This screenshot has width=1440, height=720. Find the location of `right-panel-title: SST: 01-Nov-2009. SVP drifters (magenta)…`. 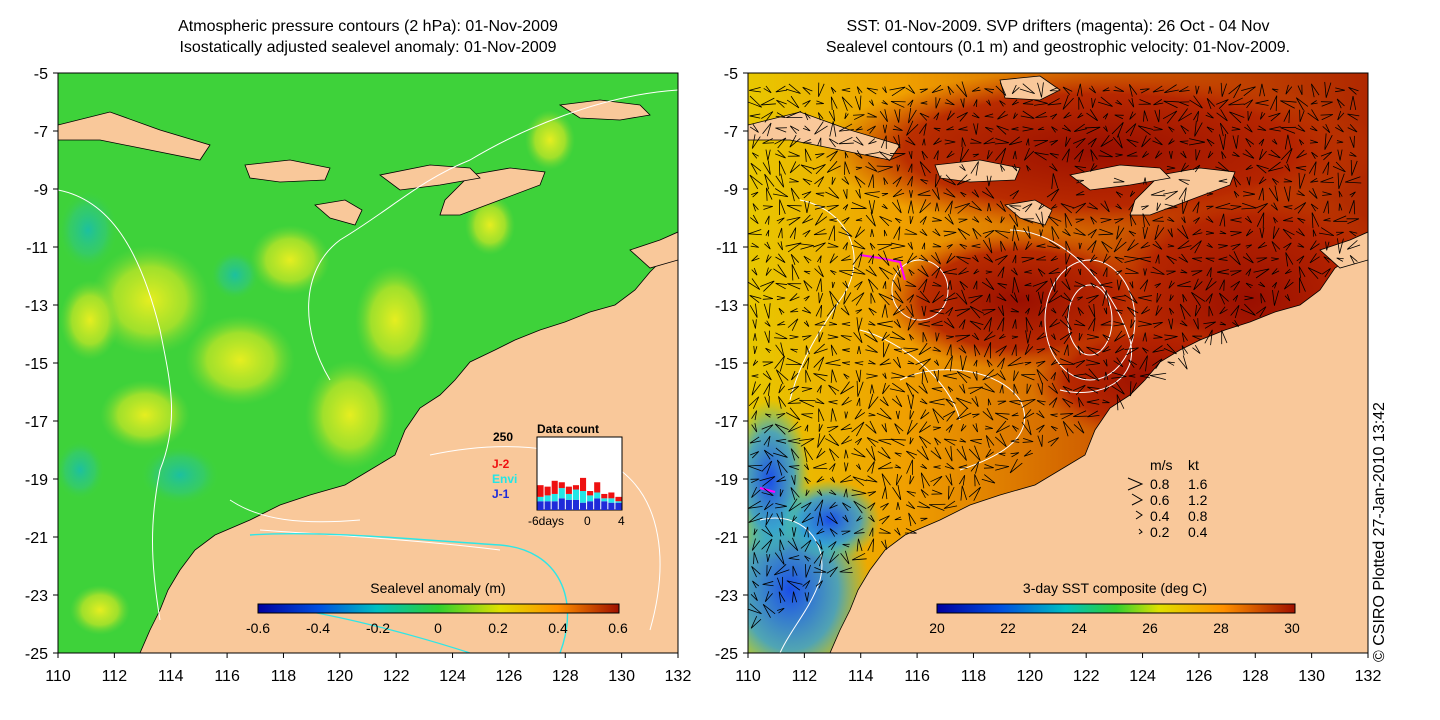

right-panel-title: SST: 01-Nov-2009. SVP drifters (magenta)… is located at coordinates (1058, 37).